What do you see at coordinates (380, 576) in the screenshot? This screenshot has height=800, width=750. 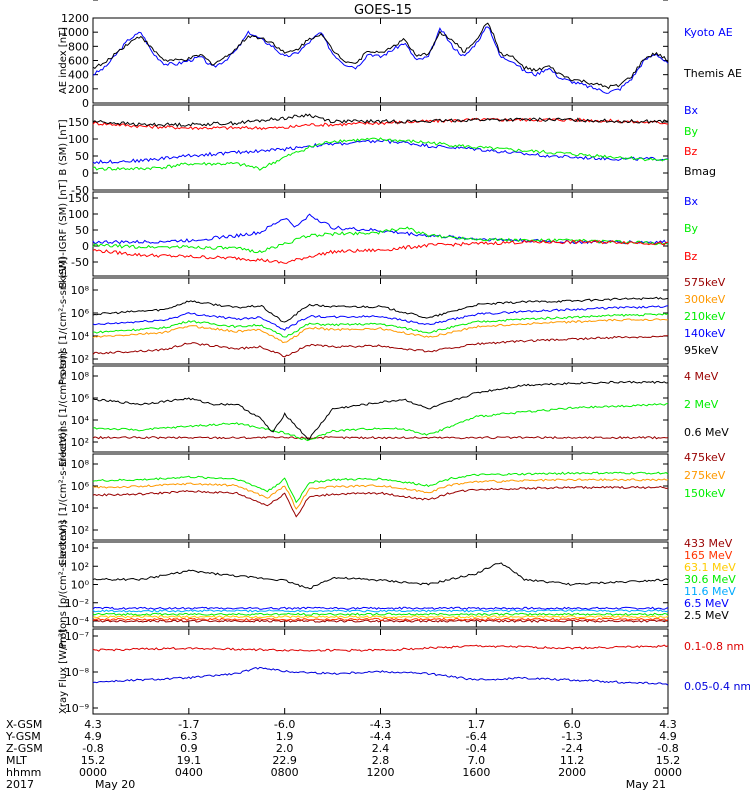 I see `series-line-2-5-mev` at bounding box center [380, 576].